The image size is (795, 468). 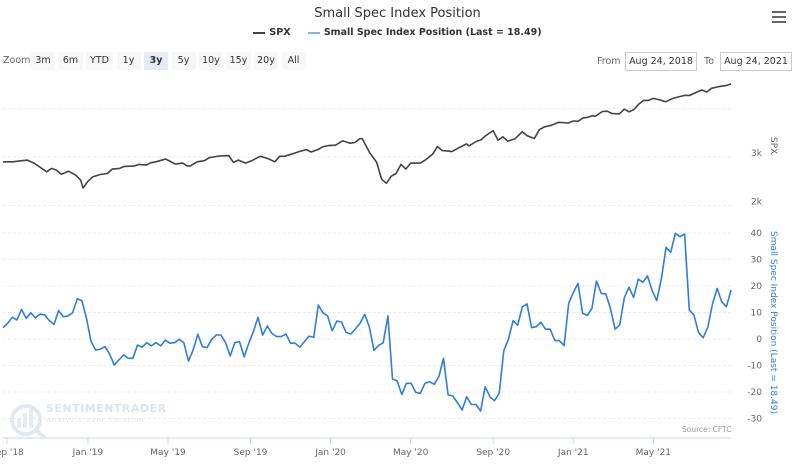 I want to click on zoom-button-ytd: YTD, so click(x=99, y=61).